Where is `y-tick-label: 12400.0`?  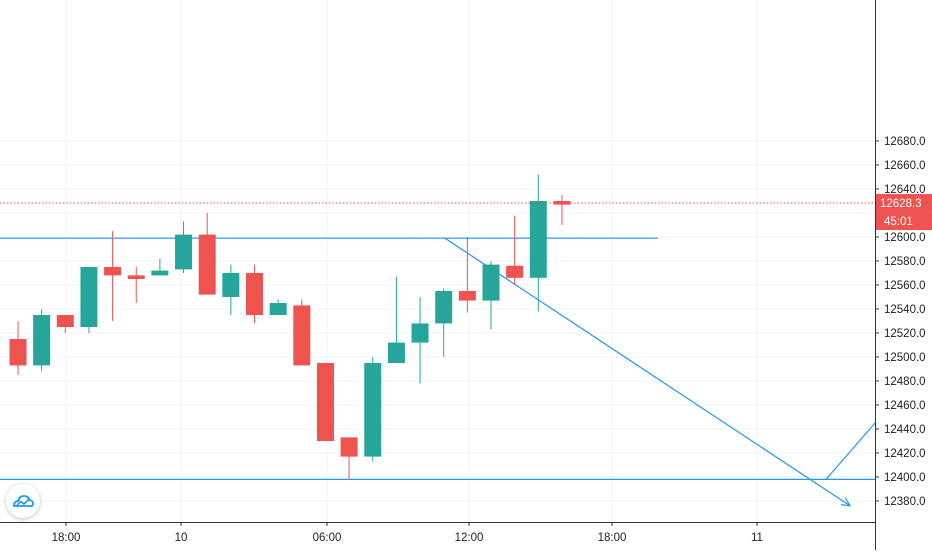
y-tick-label: 12400.0 is located at coordinates (905, 478).